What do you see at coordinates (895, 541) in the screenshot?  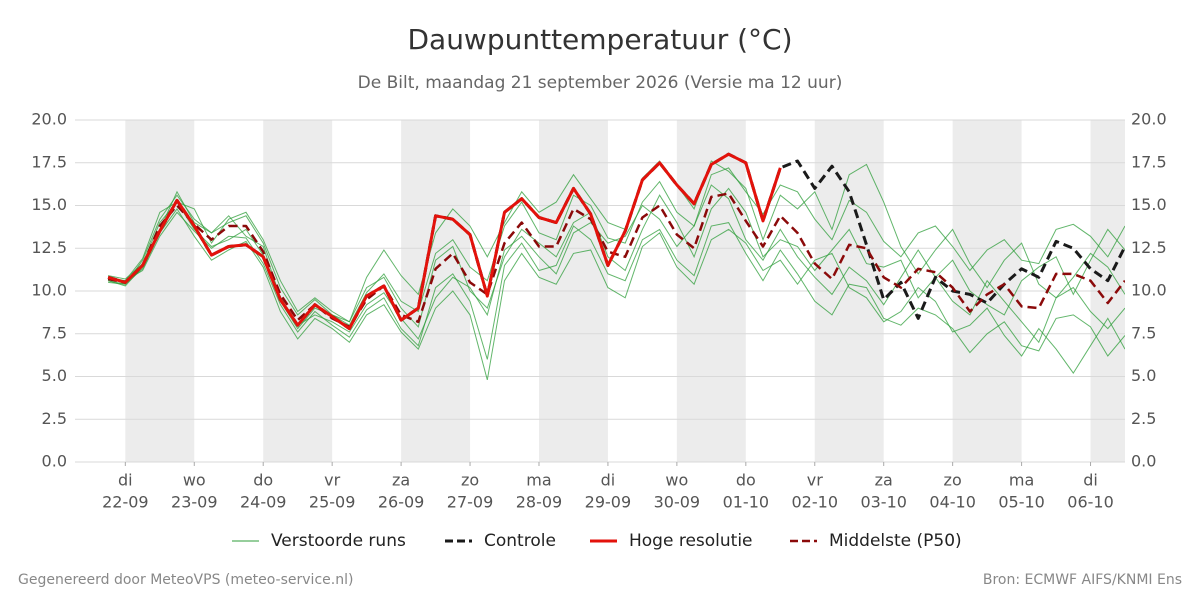 I see `legend-label: Middelste (P50)` at bounding box center [895, 541].